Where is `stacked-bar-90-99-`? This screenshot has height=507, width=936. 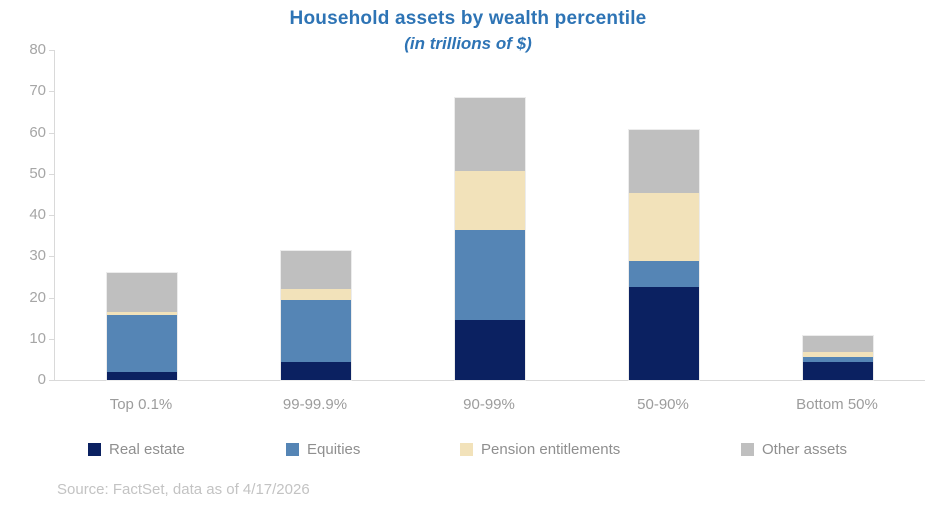 stacked-bar-90-99- is located at coordinates (490, 239).